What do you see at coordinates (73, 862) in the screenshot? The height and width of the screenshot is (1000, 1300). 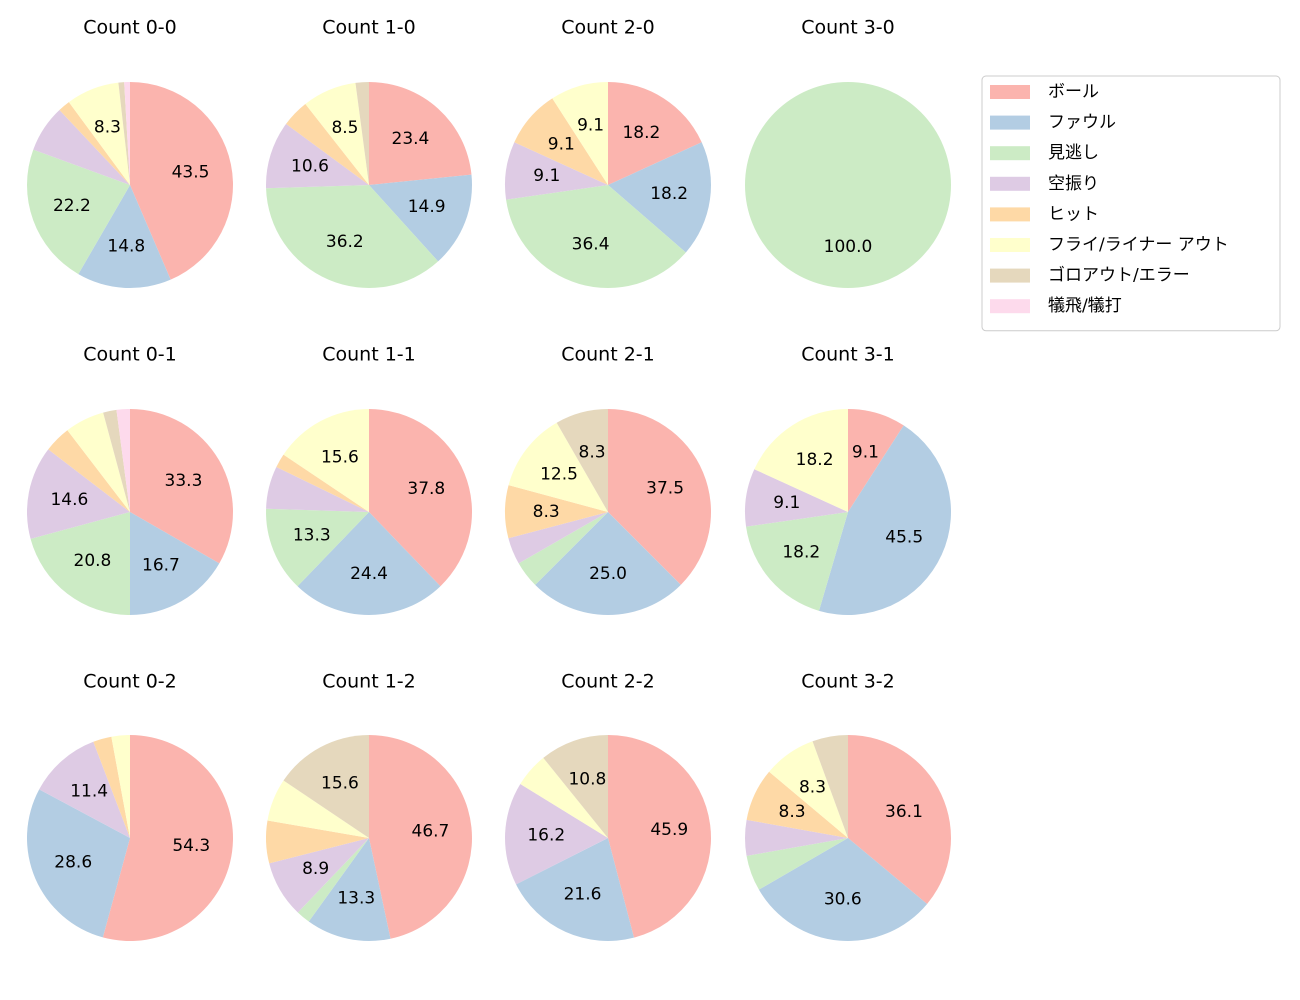 I see `value-label: 28.6` at bounding box center [73, 862].